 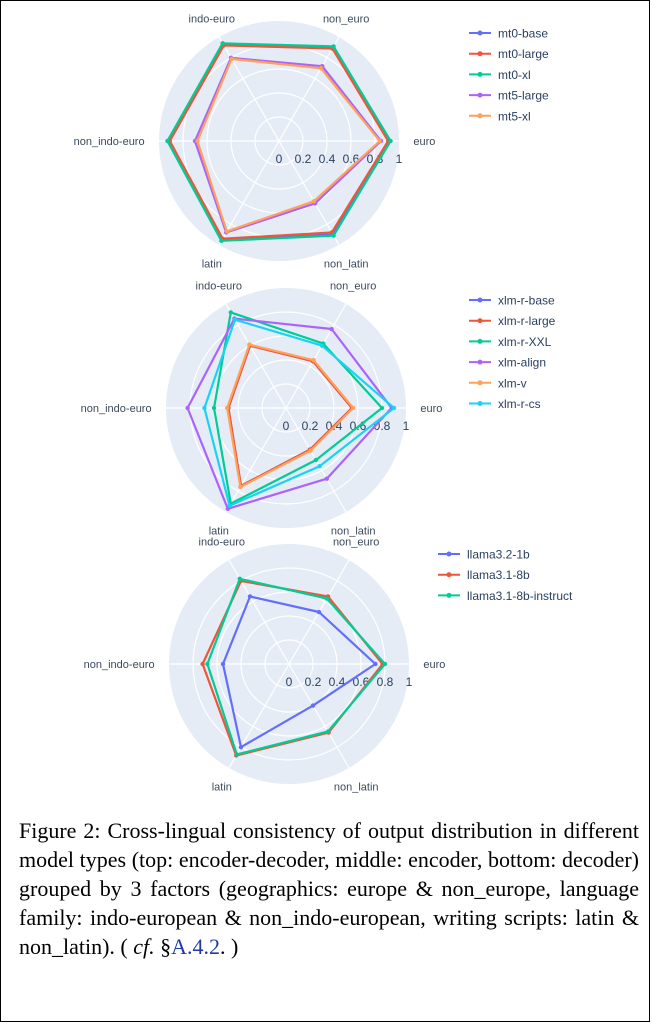 I want to click on legend-label: mt5-large, so click(x=523, y=96).